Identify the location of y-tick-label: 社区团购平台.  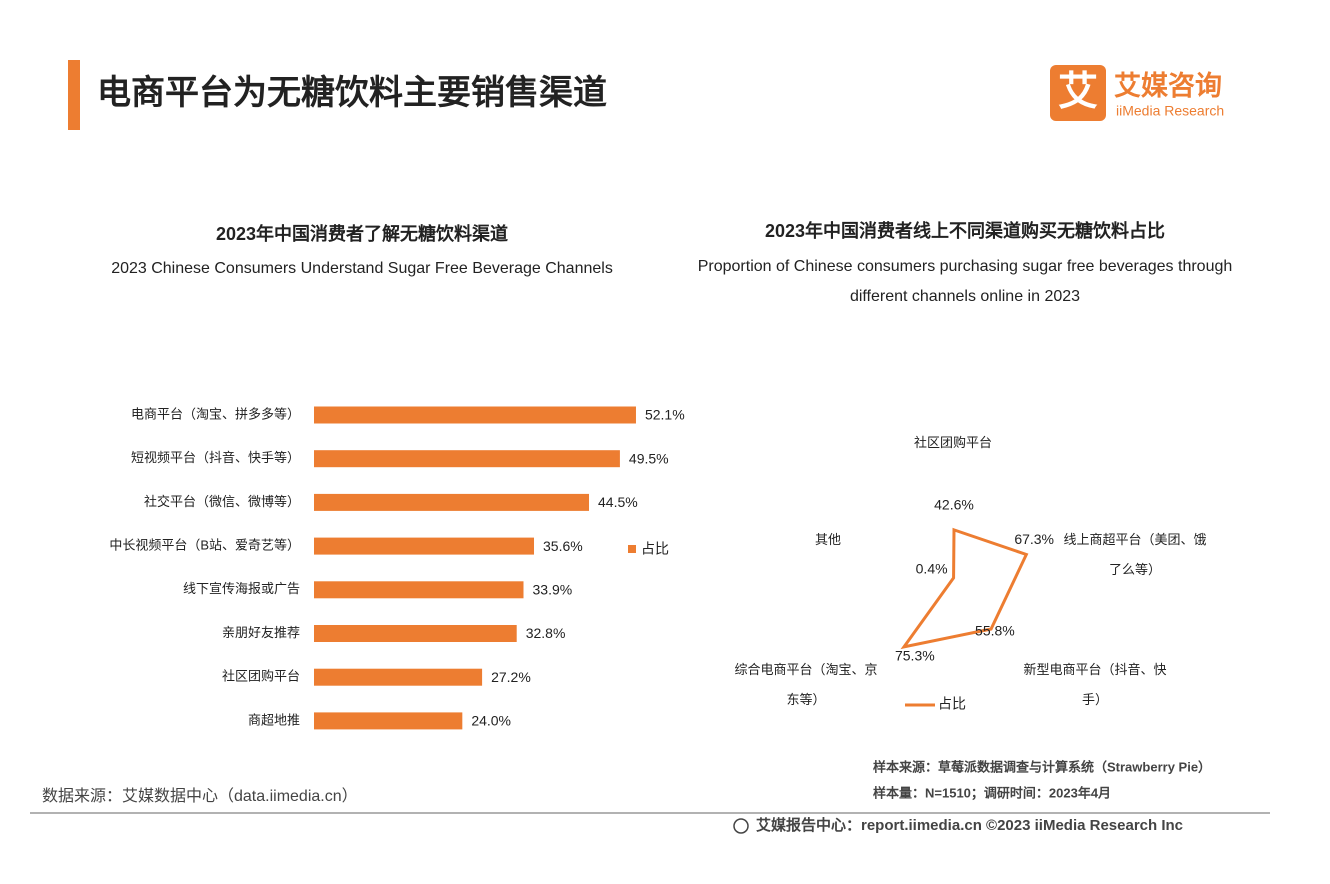
(261, 676).